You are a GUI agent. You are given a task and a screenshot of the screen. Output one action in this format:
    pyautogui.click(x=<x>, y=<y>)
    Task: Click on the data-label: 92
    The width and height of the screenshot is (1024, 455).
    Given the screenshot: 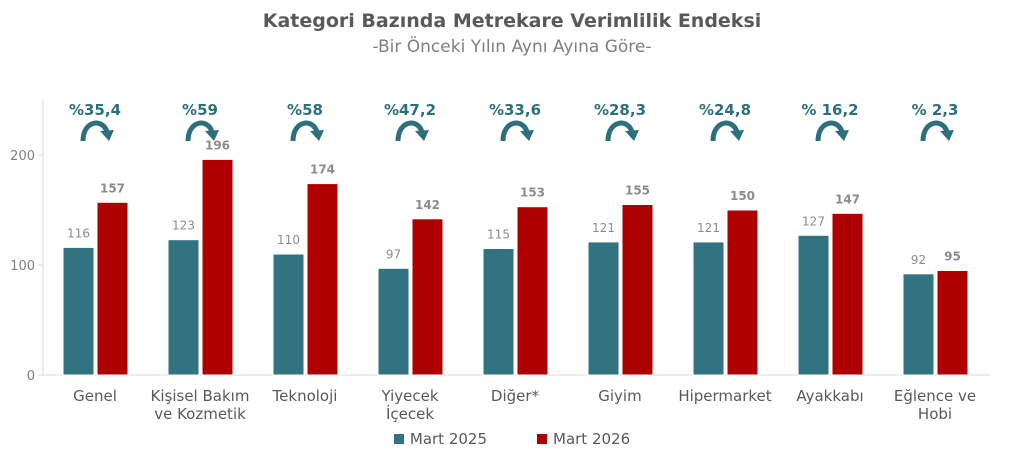 What is the action you would take?
    pyautogui.click(x=918, y=260)
    